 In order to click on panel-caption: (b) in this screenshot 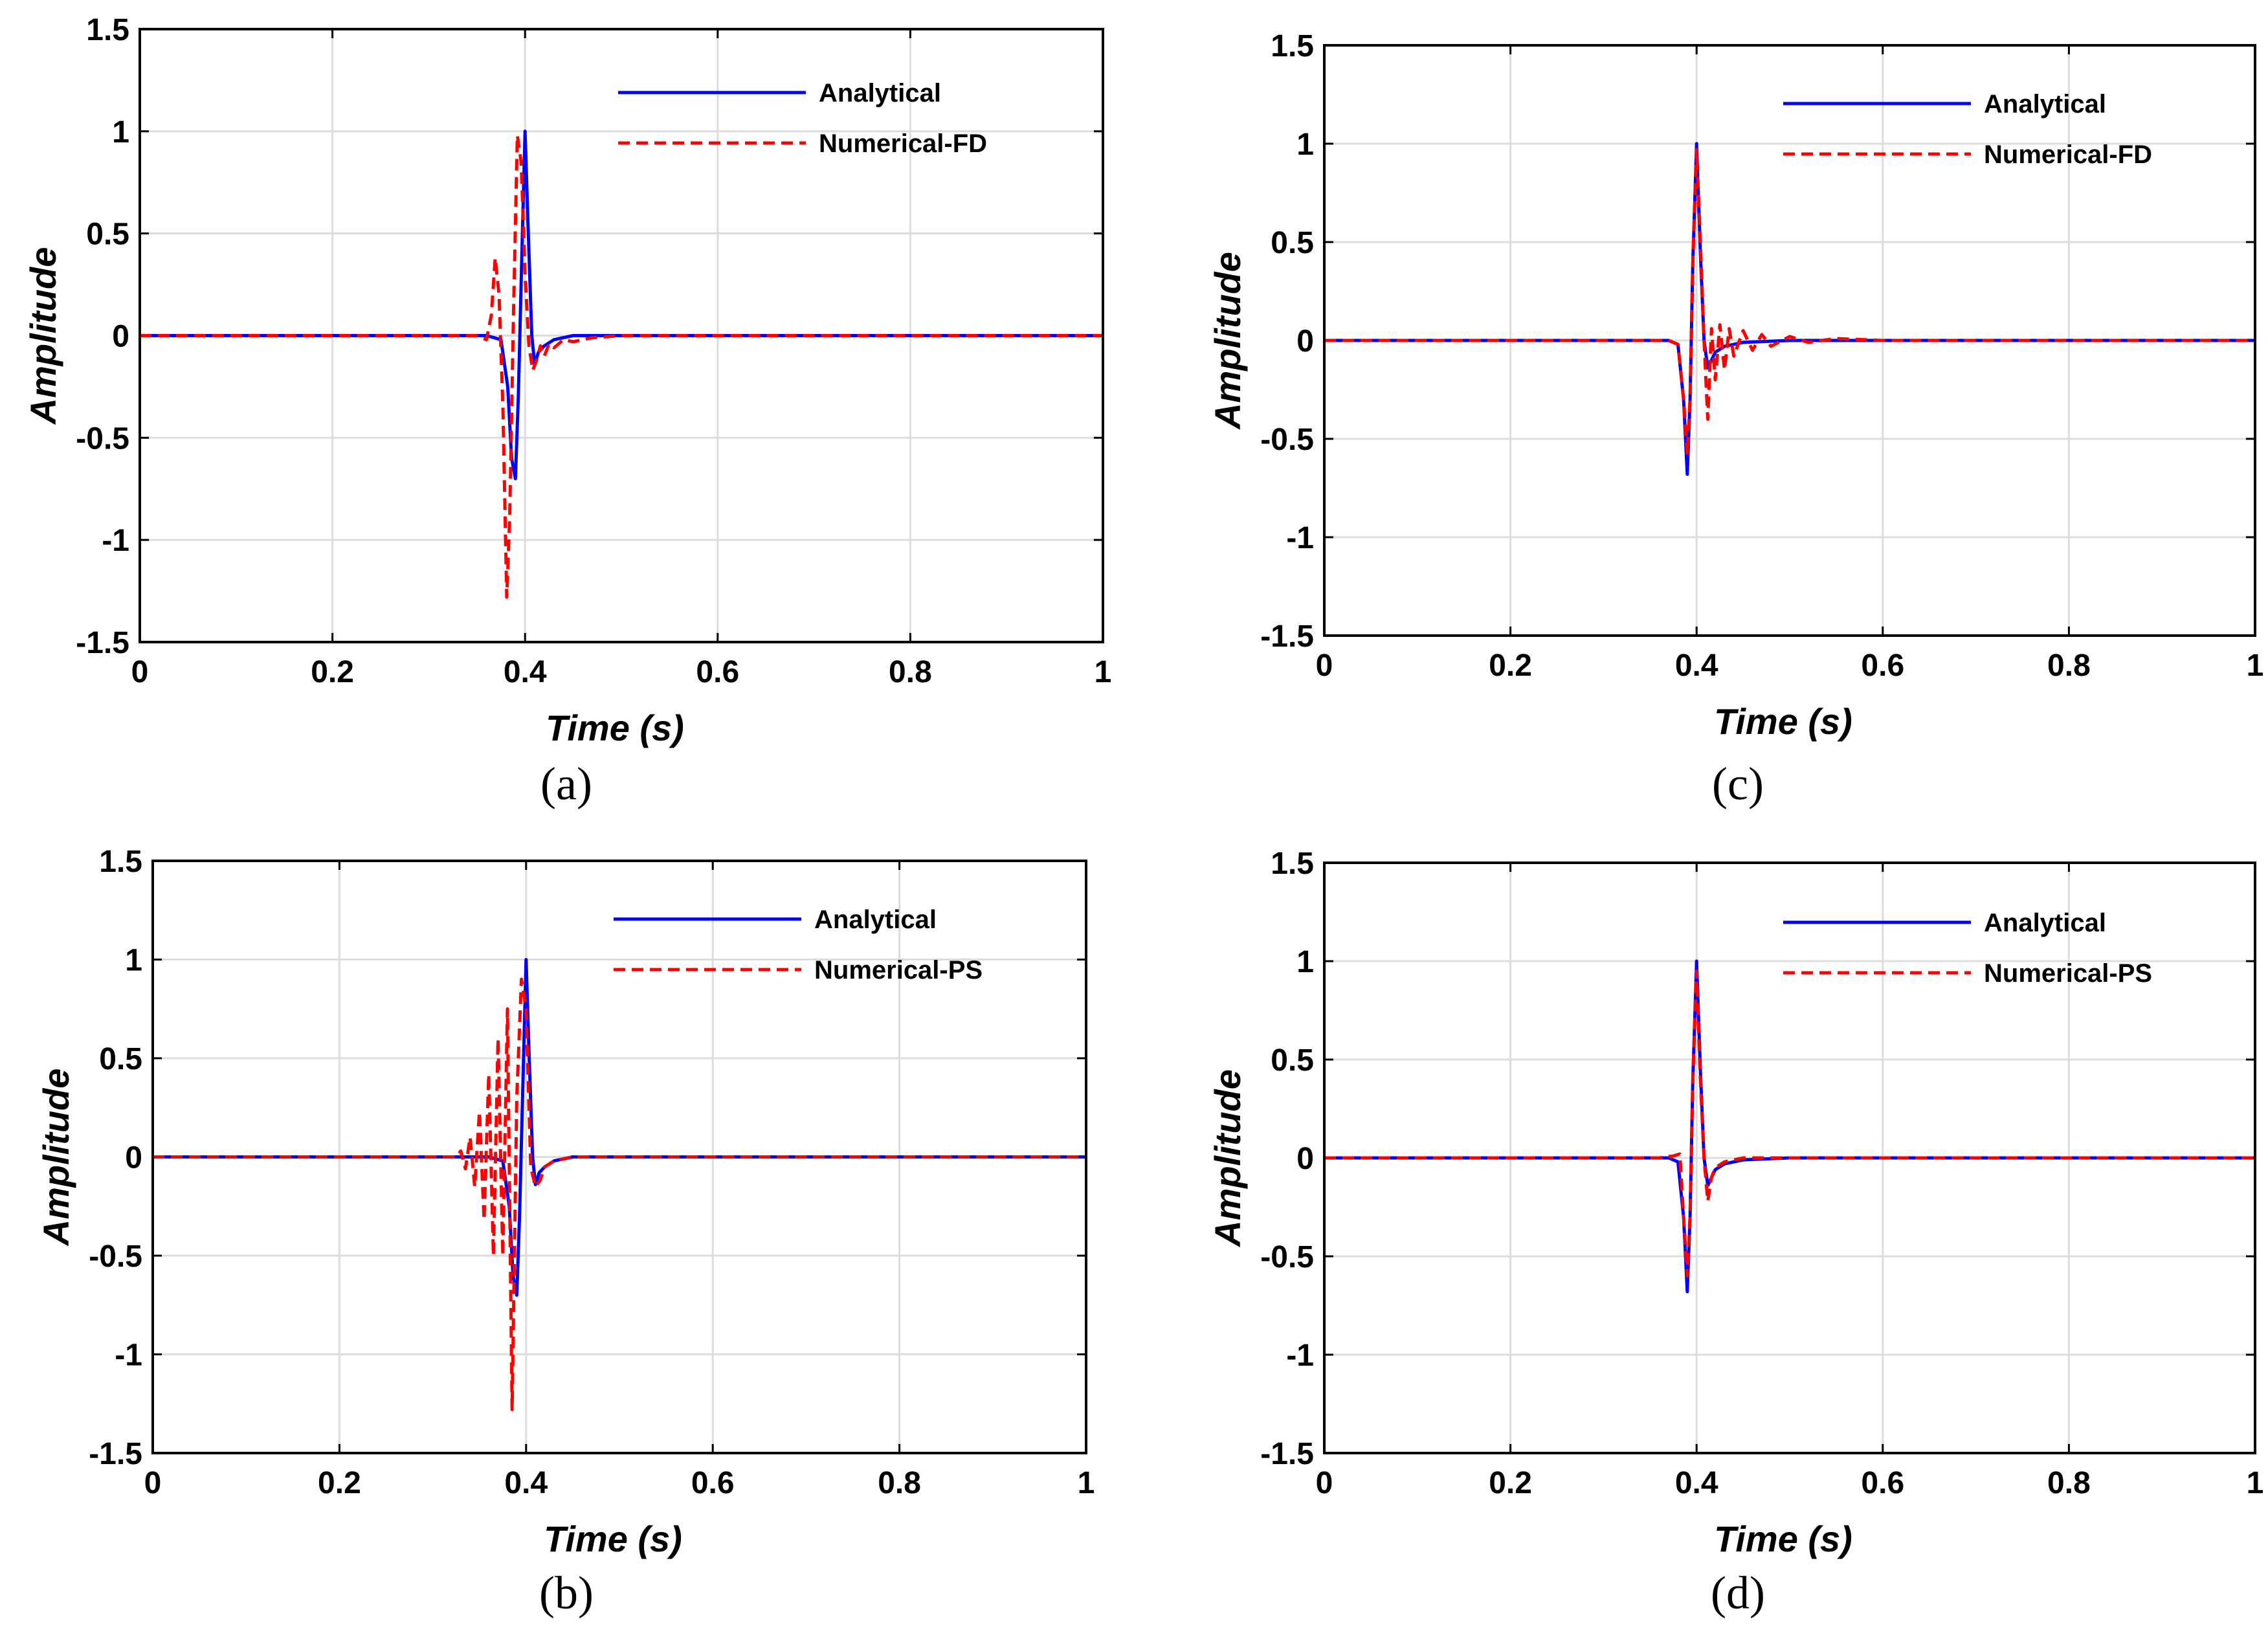, I will do `click(566, 1593)`.